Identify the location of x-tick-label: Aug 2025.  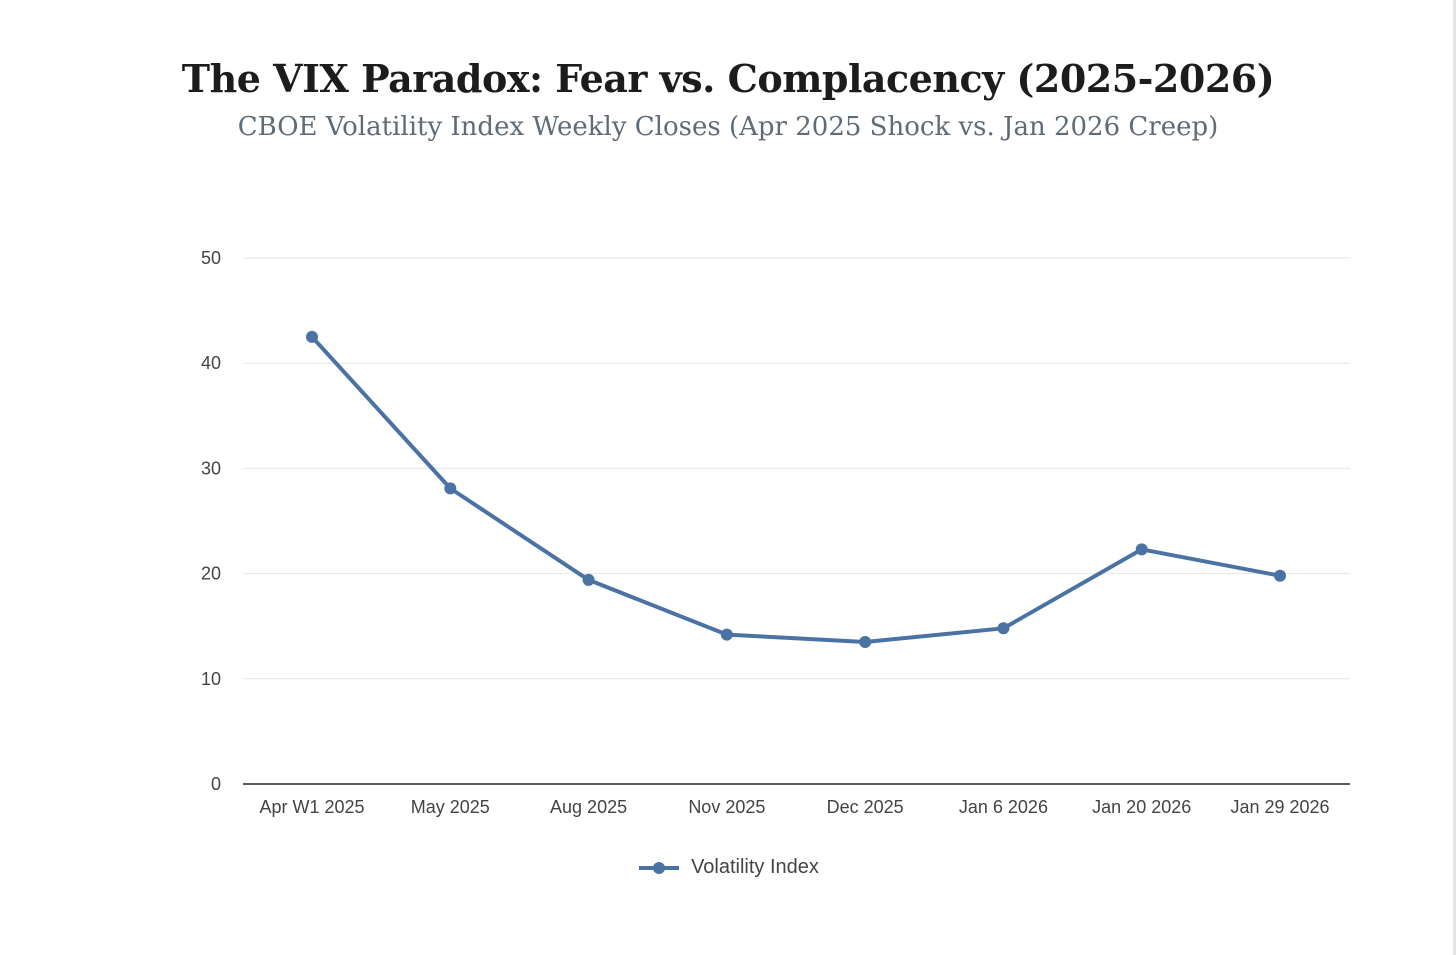
(588, 807).